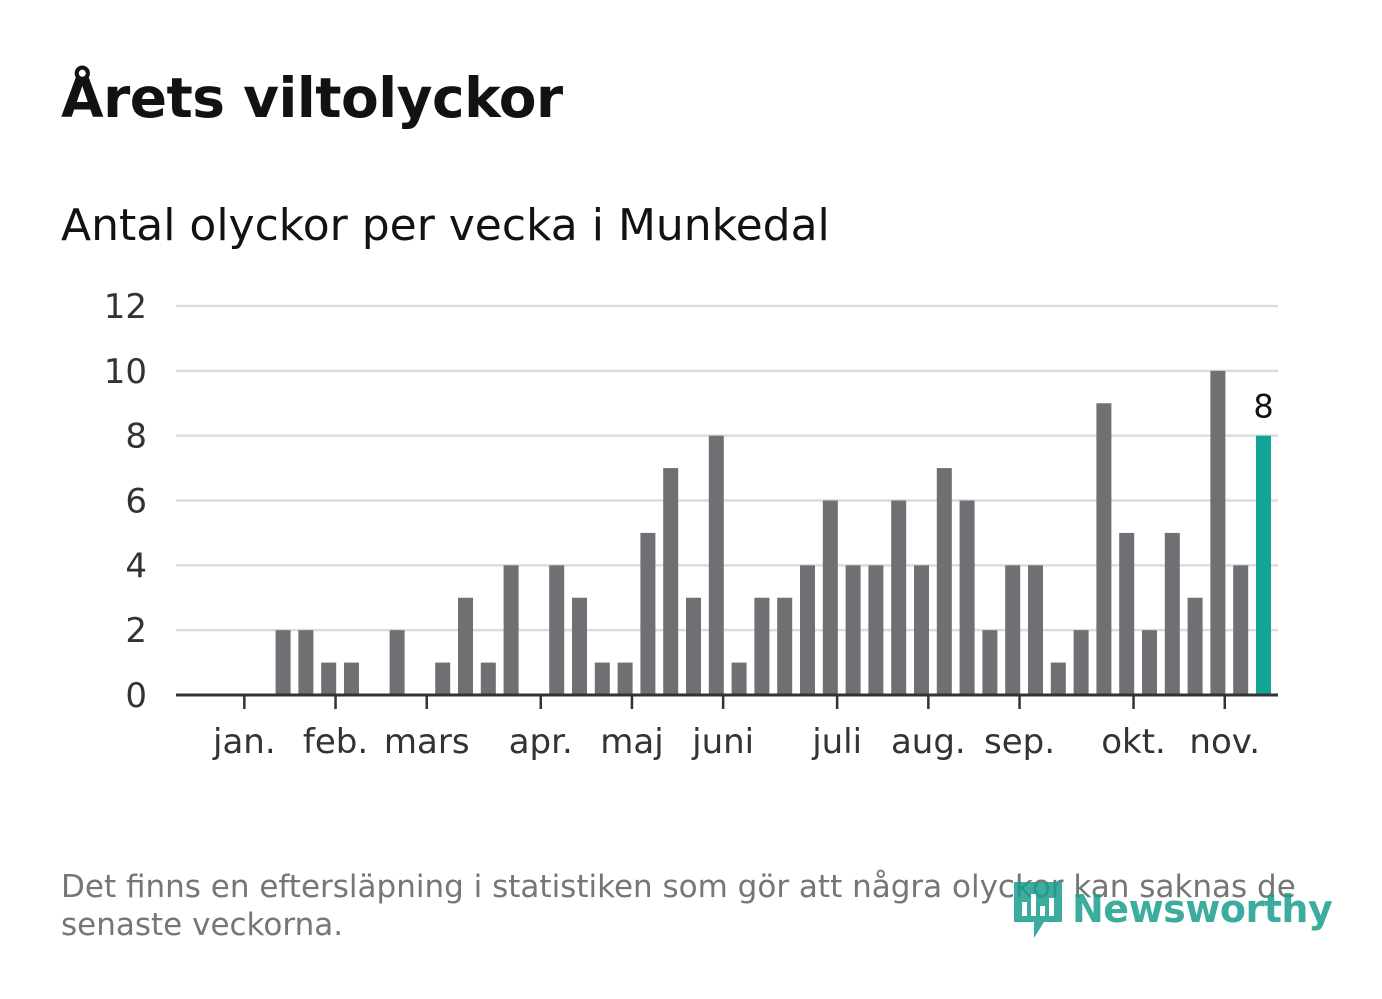 Image resolution: width=1382 pixels, height=999 pixels. I want to click on newsworthy-logo: Newsworthy, so click(1171, 909).